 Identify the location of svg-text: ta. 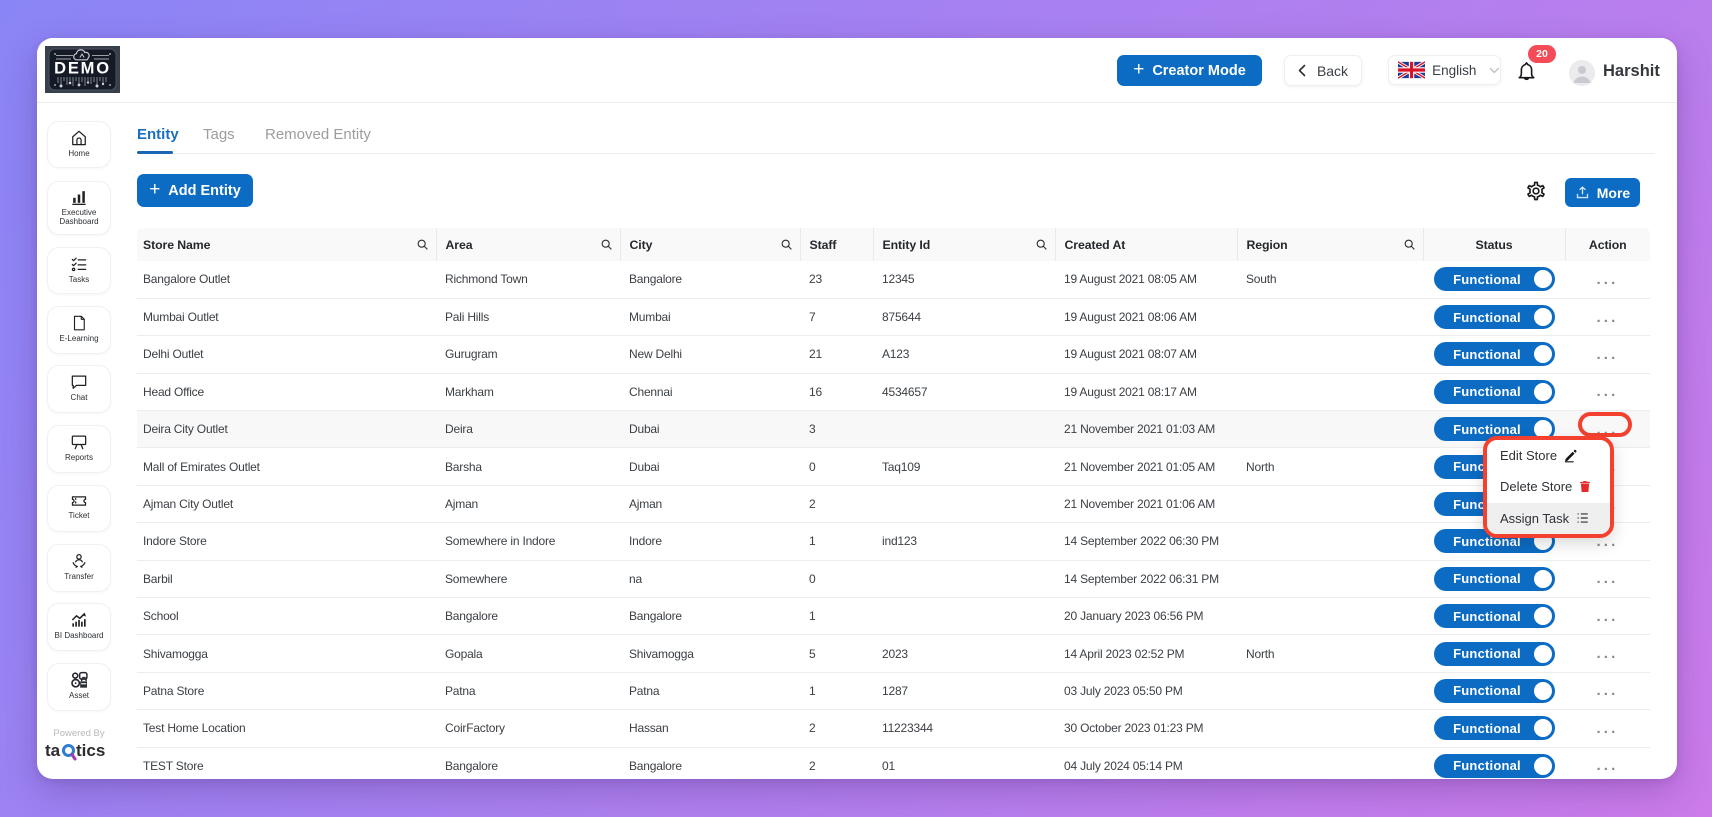
(53, 750).